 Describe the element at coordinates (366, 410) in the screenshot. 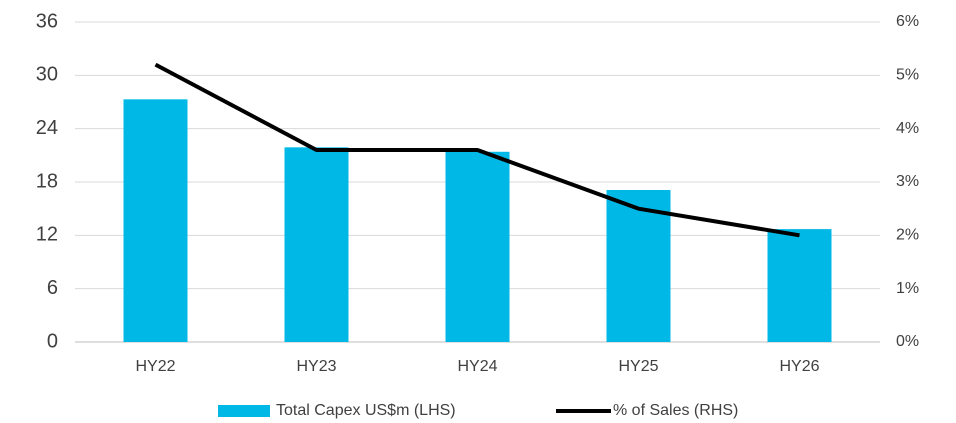

I see `legend-label: Total Capex US$m (LHS)` at that location.